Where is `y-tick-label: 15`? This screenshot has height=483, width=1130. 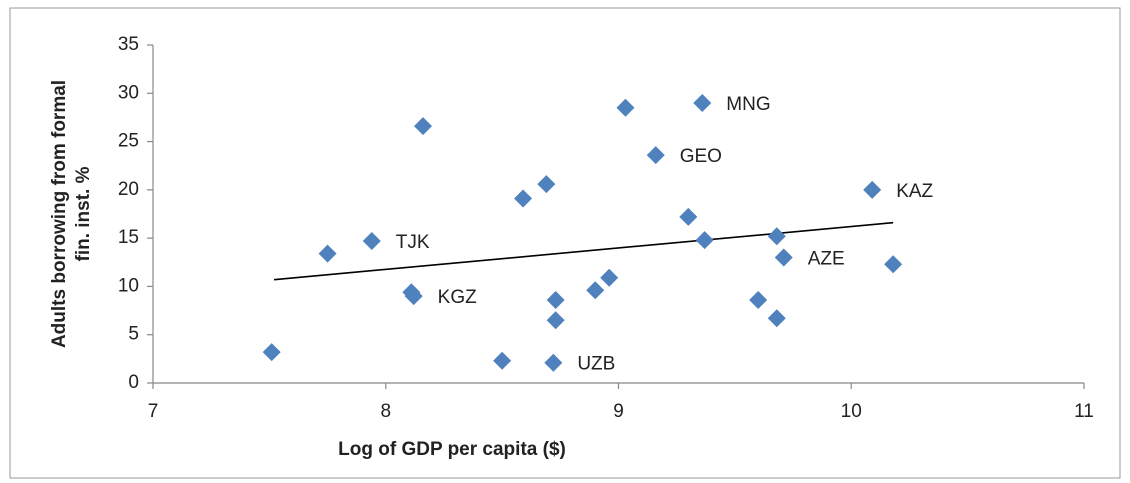 y-tick-label: 15 is located at coordinates (128, 237).